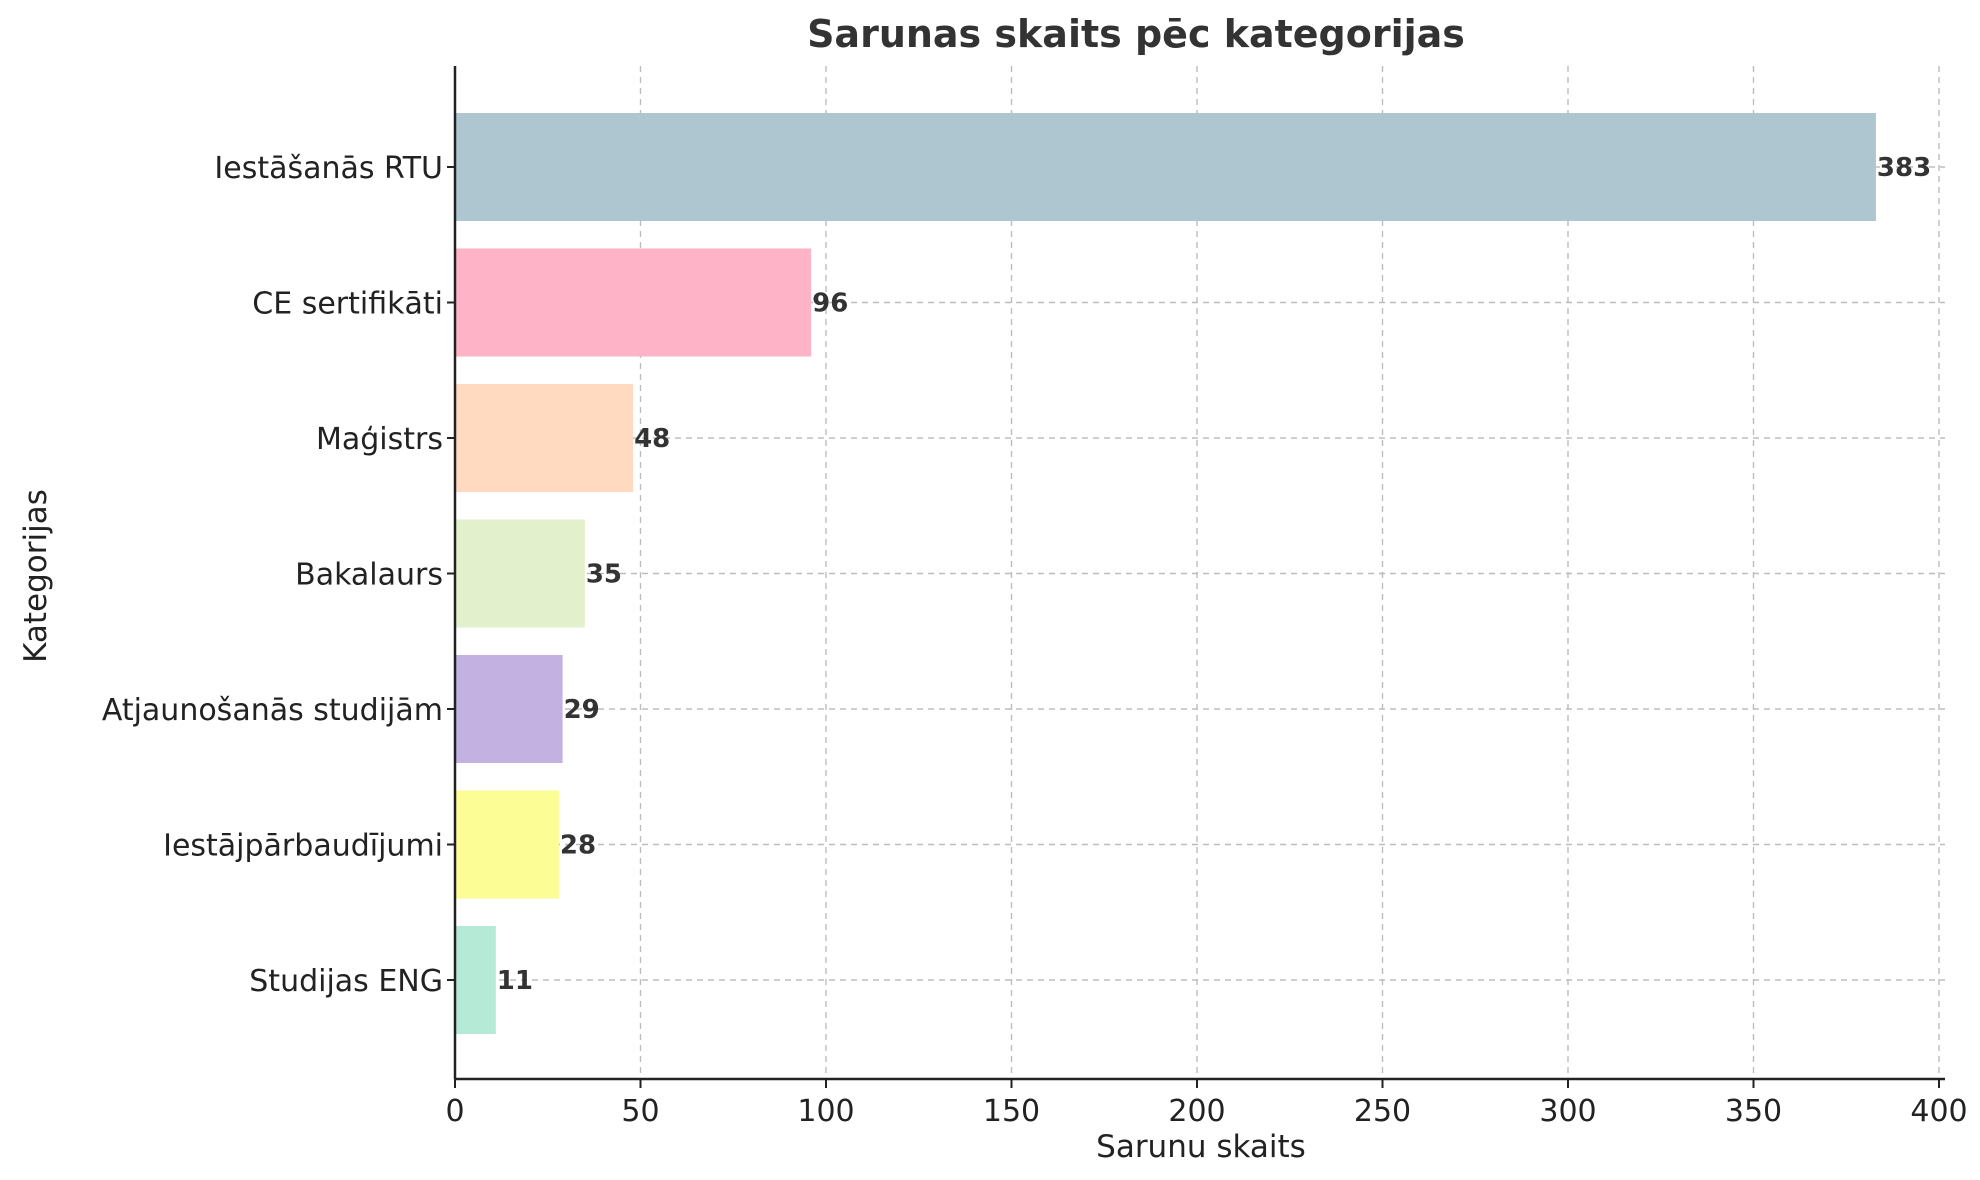 This screenshot has width=1980, height=1180. I want to click on bar-value-label: 28, so click(578, 846).